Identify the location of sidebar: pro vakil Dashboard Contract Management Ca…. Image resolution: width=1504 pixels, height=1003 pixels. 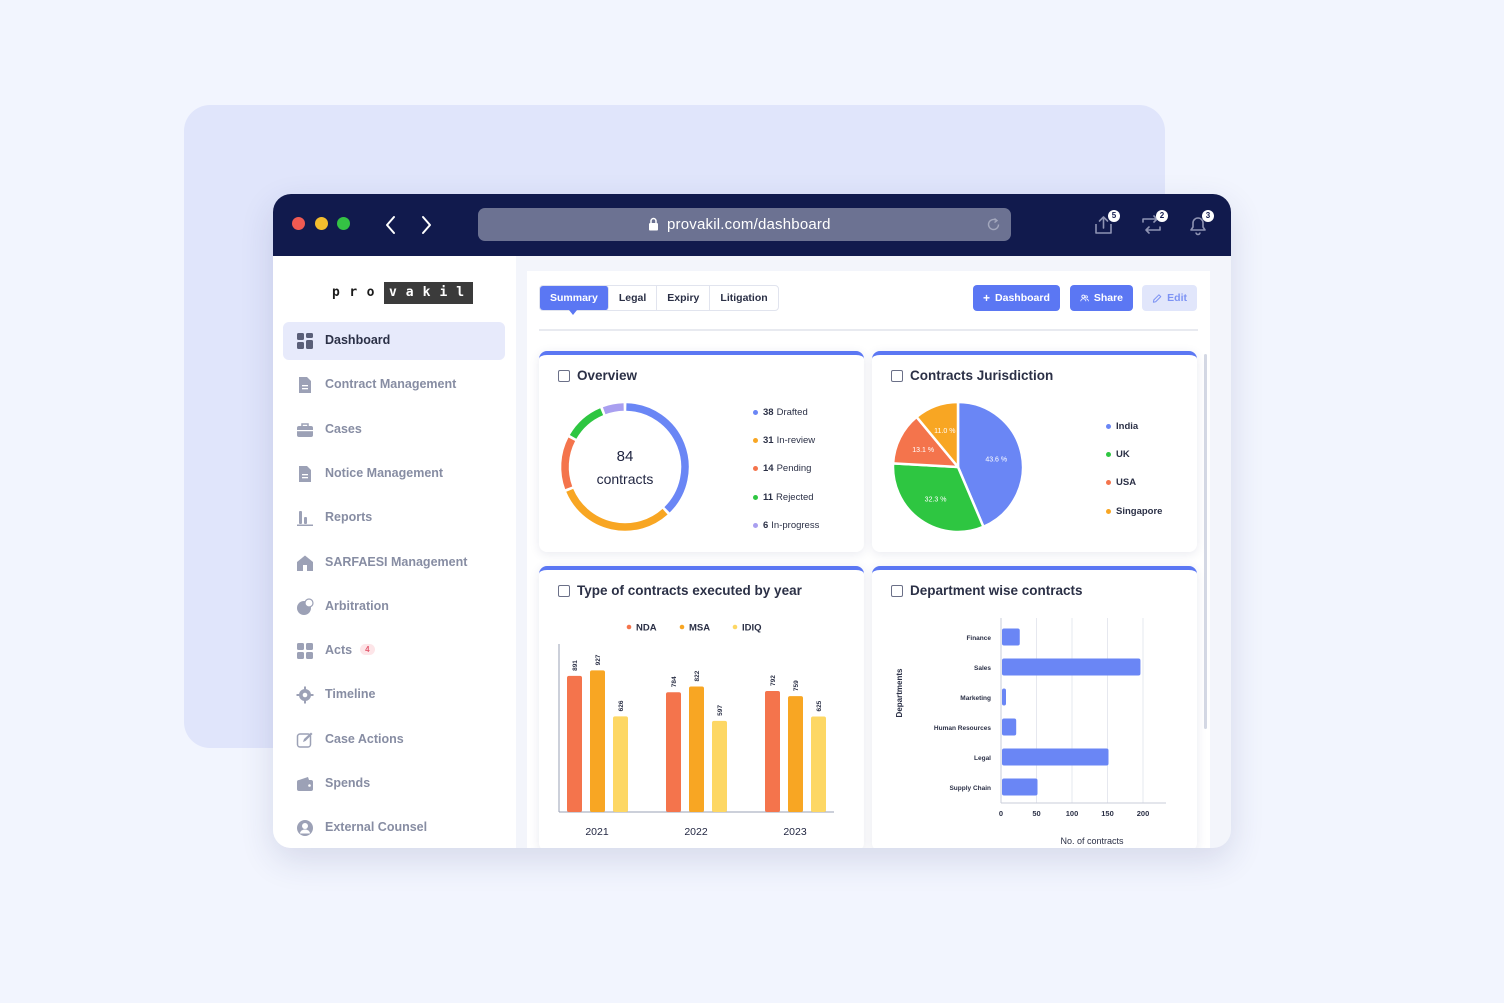
(394, 552).